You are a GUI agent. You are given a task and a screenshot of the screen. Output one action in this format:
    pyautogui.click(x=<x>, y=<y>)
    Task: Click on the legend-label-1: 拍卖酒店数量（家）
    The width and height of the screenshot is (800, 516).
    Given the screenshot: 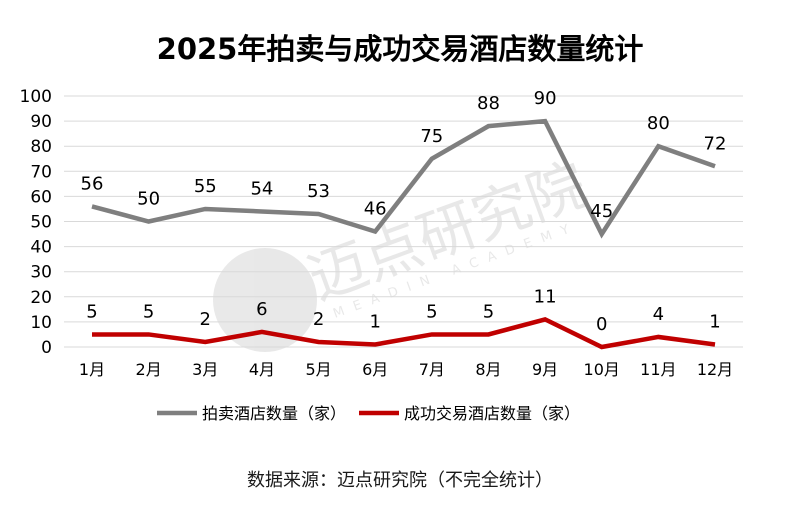 What is the action you would take?
    pyautogui.click(x=274, y=413)
    